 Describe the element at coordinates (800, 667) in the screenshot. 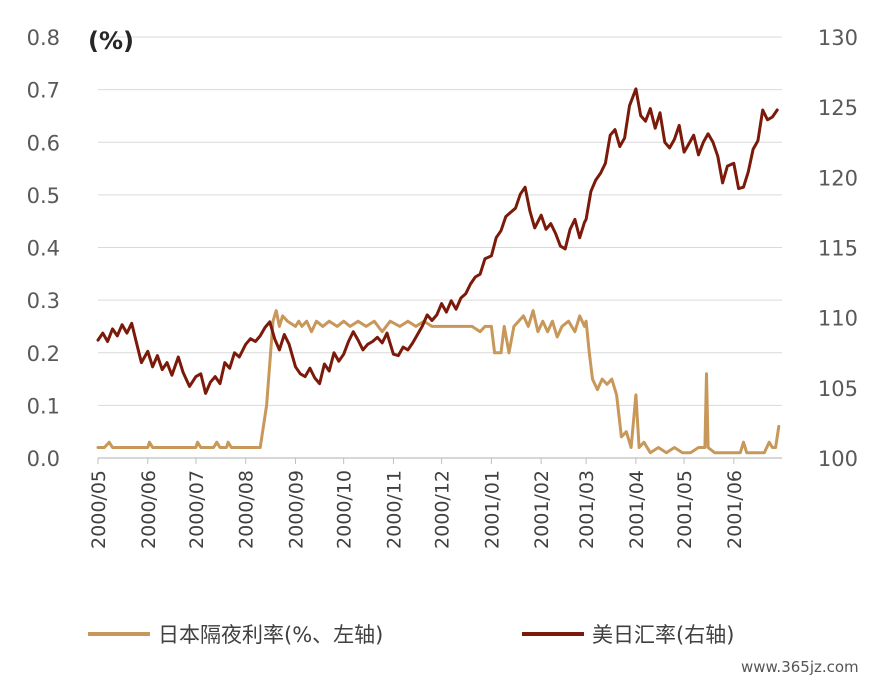

I see `watermark: www.365jz.com` at that location.